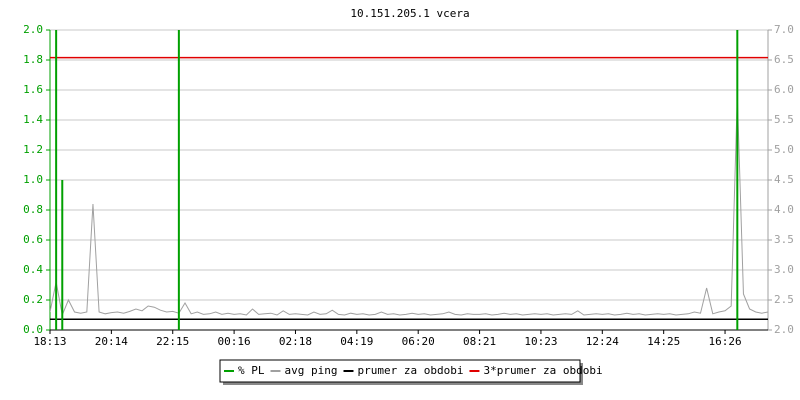 Image resolution: width=800 pixels, height=400 pixels. What do you see at coordinates (602, 341) in the screenshot?
I see `x-tick-label: 12:24` at bounding box center [602, 341].